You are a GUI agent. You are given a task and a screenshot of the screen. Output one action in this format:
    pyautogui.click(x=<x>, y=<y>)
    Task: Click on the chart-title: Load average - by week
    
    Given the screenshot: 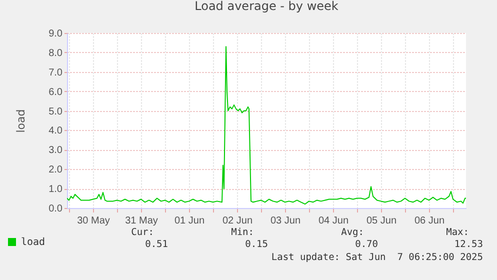 What is the action you would take?
    pyautogui.click(x=266, y=6)
    